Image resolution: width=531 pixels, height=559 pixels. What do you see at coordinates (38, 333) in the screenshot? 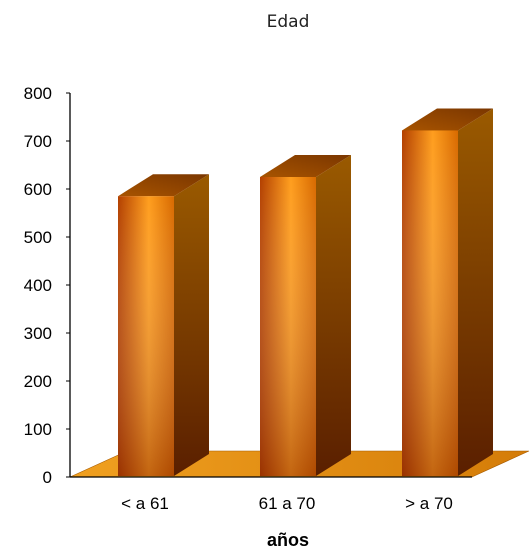
I see `y-tick-label: 300` at bounding box center [38, 333].